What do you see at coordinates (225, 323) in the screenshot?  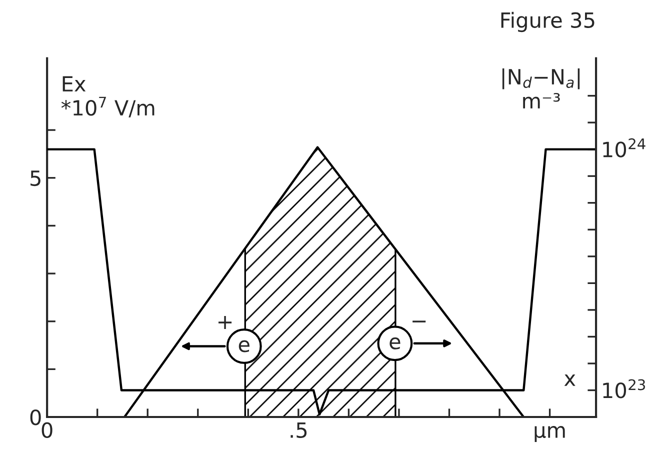 I see `annotation: +` at bounding box center [225, 323].